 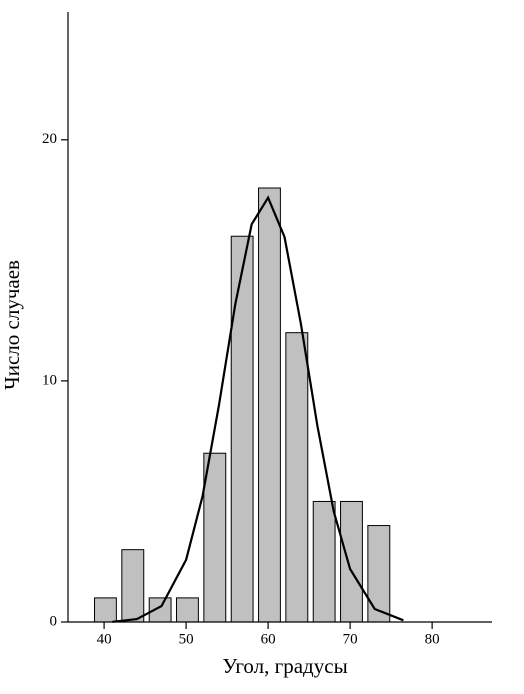 What do you see at coordinates (268, 639) in the screenshot?
I see `x-tick-label: 60` at bounding box center [268, 639].